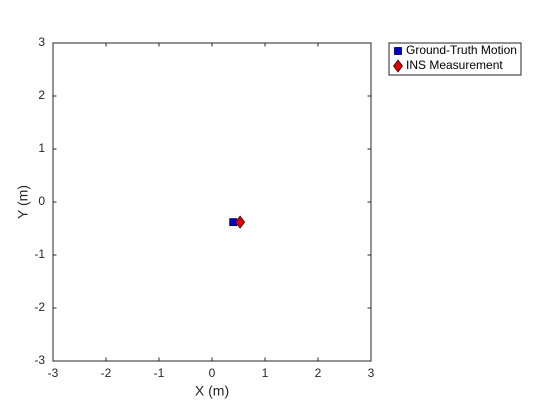 This screenshot has width=560, height=420. Describe the element at coordinates (41, 201) in the screenshot. I see `y-tick-label: 0` at that location.